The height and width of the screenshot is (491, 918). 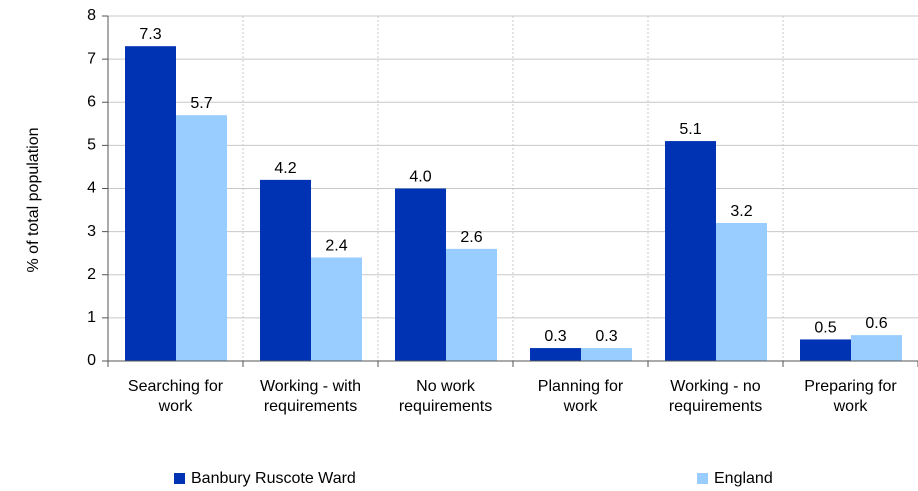 What do you see at coordinates (473, 478) in the screenshot?
I see `legend: Banbury Ruscote Ward England` at bounding box center [473, 478].